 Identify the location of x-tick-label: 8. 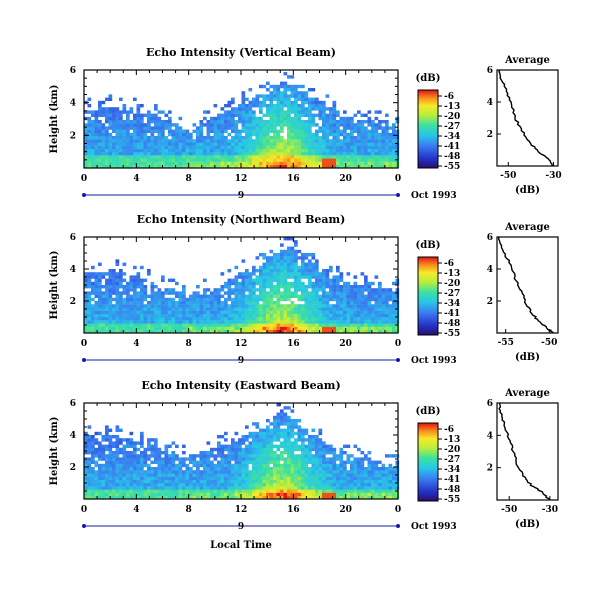
(189, 344).